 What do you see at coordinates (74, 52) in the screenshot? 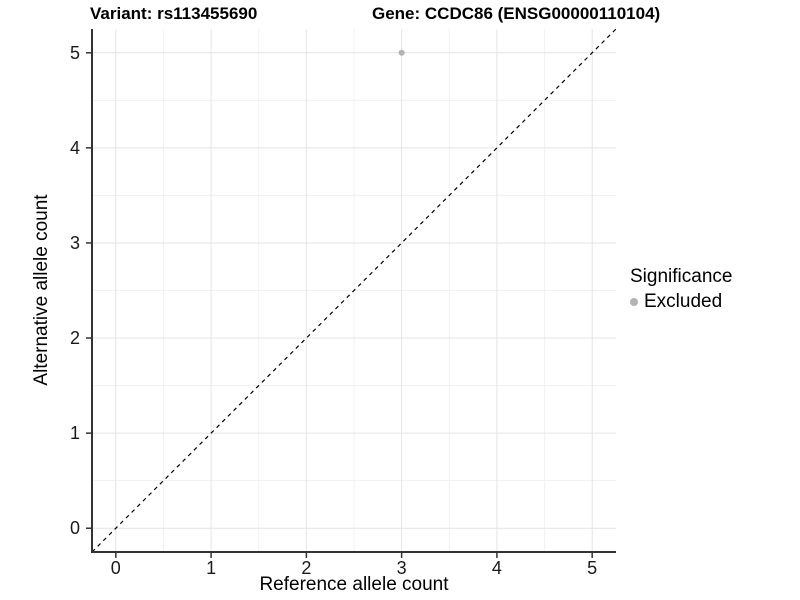
I see `y-tick-label: 5` at bounding box center [74, 52].